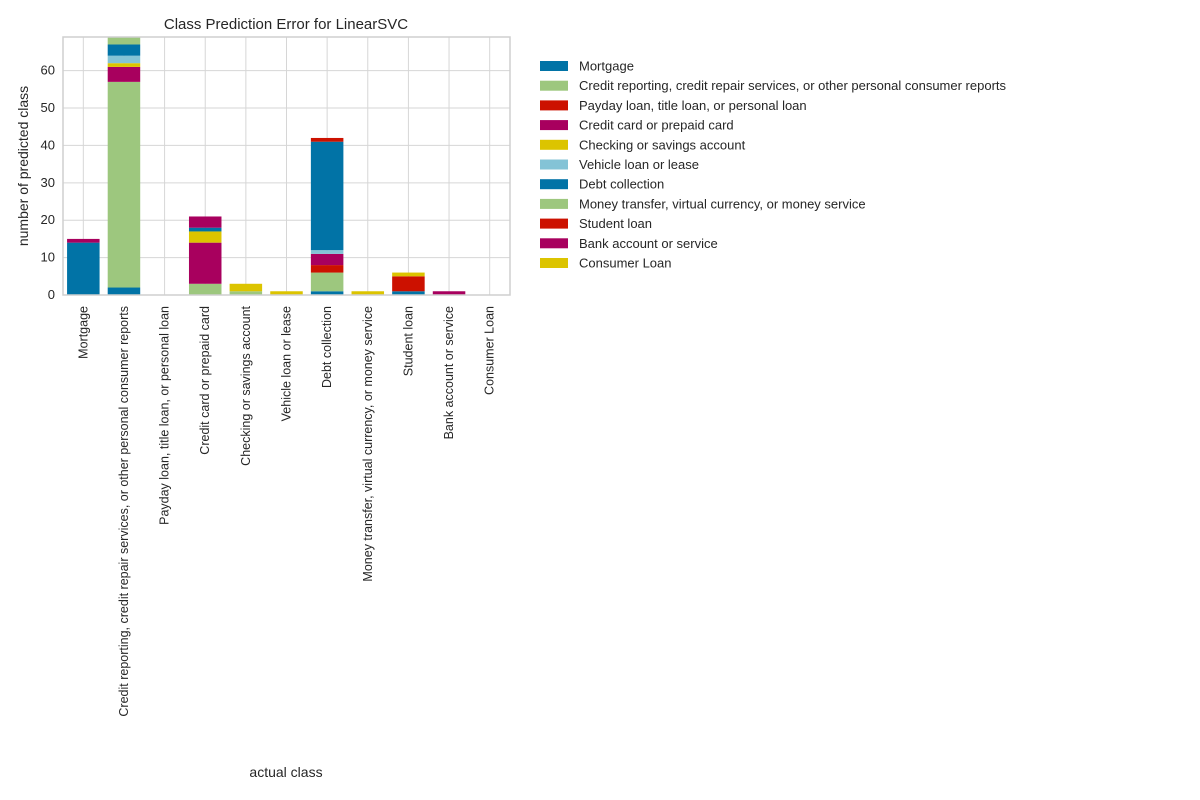 The width and height of the screenshot is (1200, 800). Describe the element at coordinates (286, 24) in the screenshot. I see `chart-title: Class Prediction Error for LinearSVC` at that location.